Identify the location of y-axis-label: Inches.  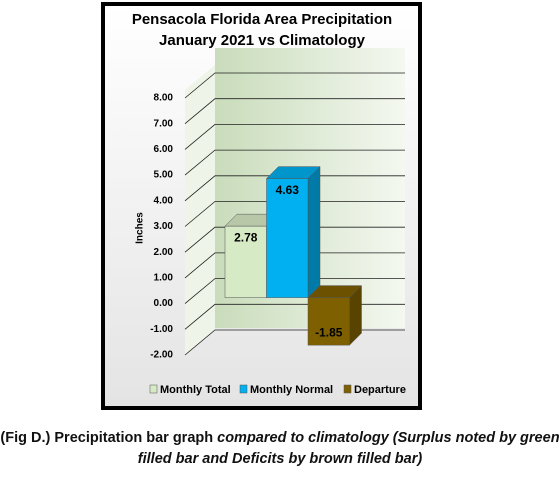
(140, 228).